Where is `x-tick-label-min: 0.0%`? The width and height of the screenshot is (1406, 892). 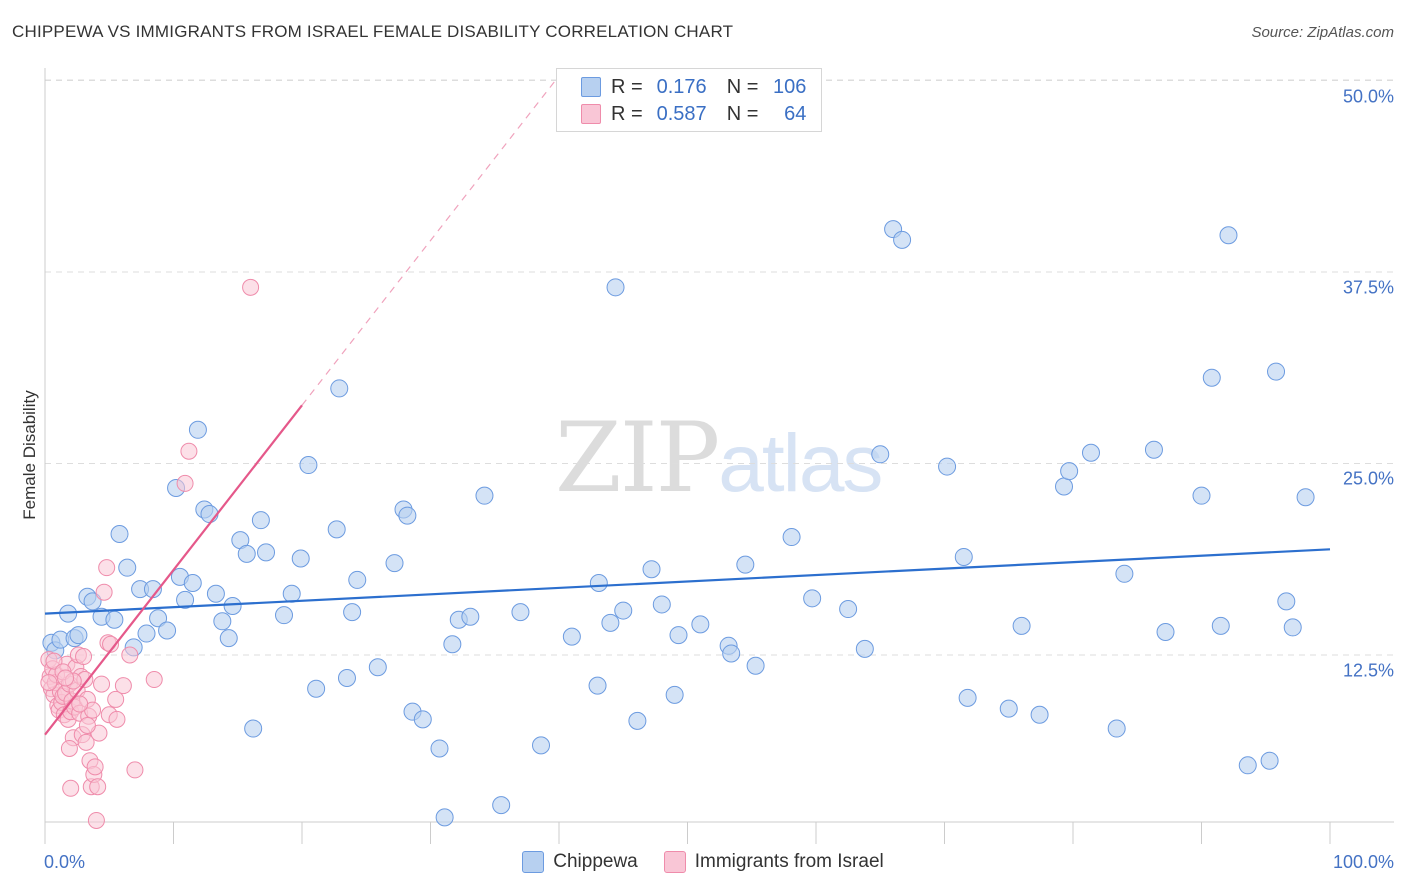 x-tick-label-min: 0.0% is located at coordinates (65, 862).